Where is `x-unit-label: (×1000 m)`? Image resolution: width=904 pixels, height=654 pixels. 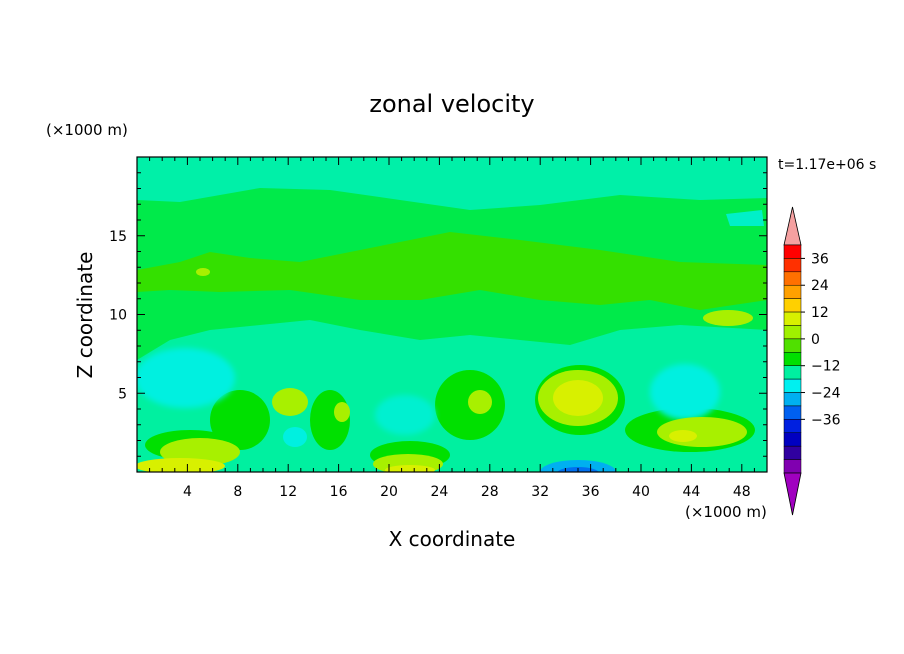 x-unit-label: (×1000 m) is located at coordinates (726, 512).